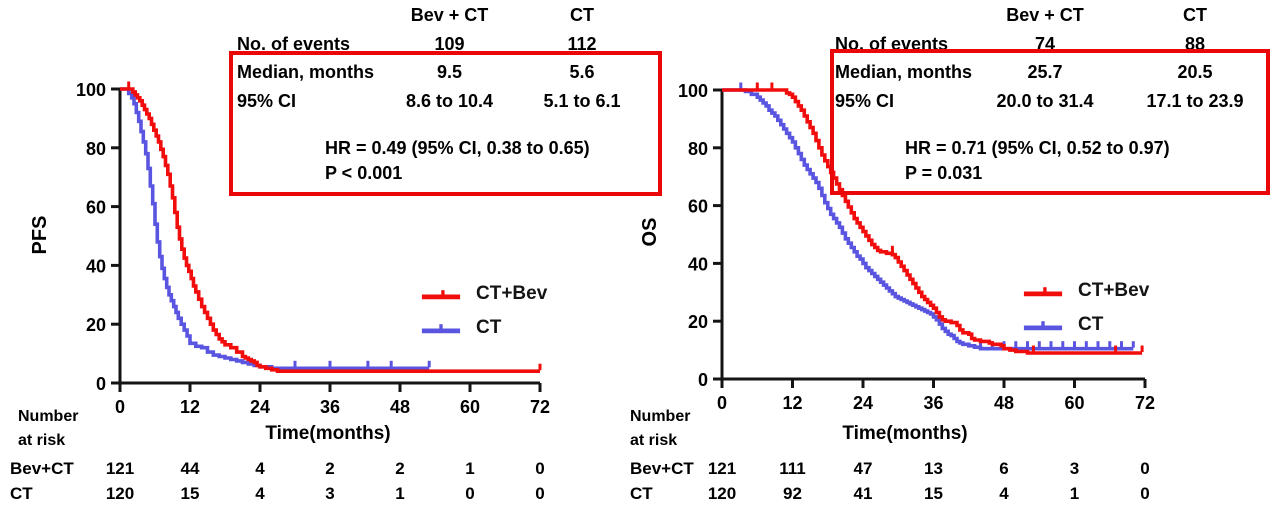 This screenshot has width=1281, height=520. What do you see at coordinates (904, 72) in the screenshot?
I see `stats-row-label: Median, months` at bounding box center [904, 72].